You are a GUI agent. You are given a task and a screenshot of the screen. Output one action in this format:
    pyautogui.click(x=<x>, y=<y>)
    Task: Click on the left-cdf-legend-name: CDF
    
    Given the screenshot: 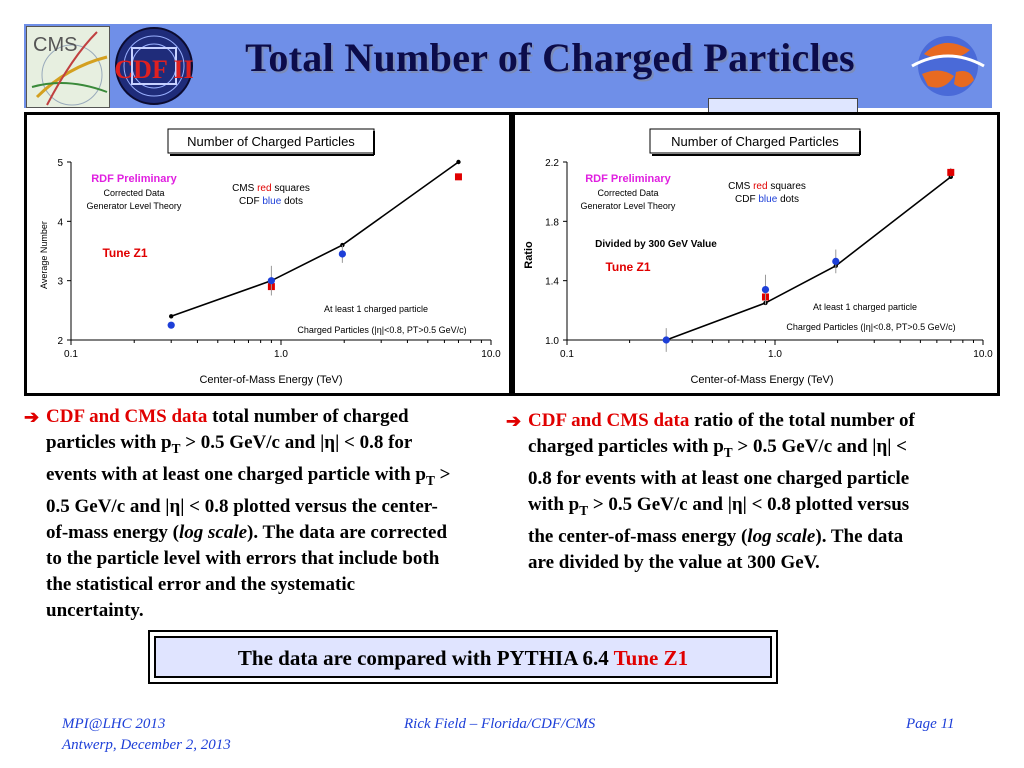 What is the action you would take?
    pyautogui.click(x=249, y=201)
    